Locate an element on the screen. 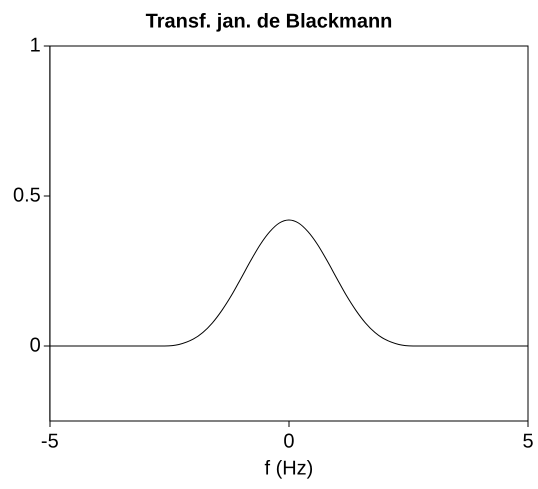  y-tick-label: 0 is located at coordinates (35, 345).